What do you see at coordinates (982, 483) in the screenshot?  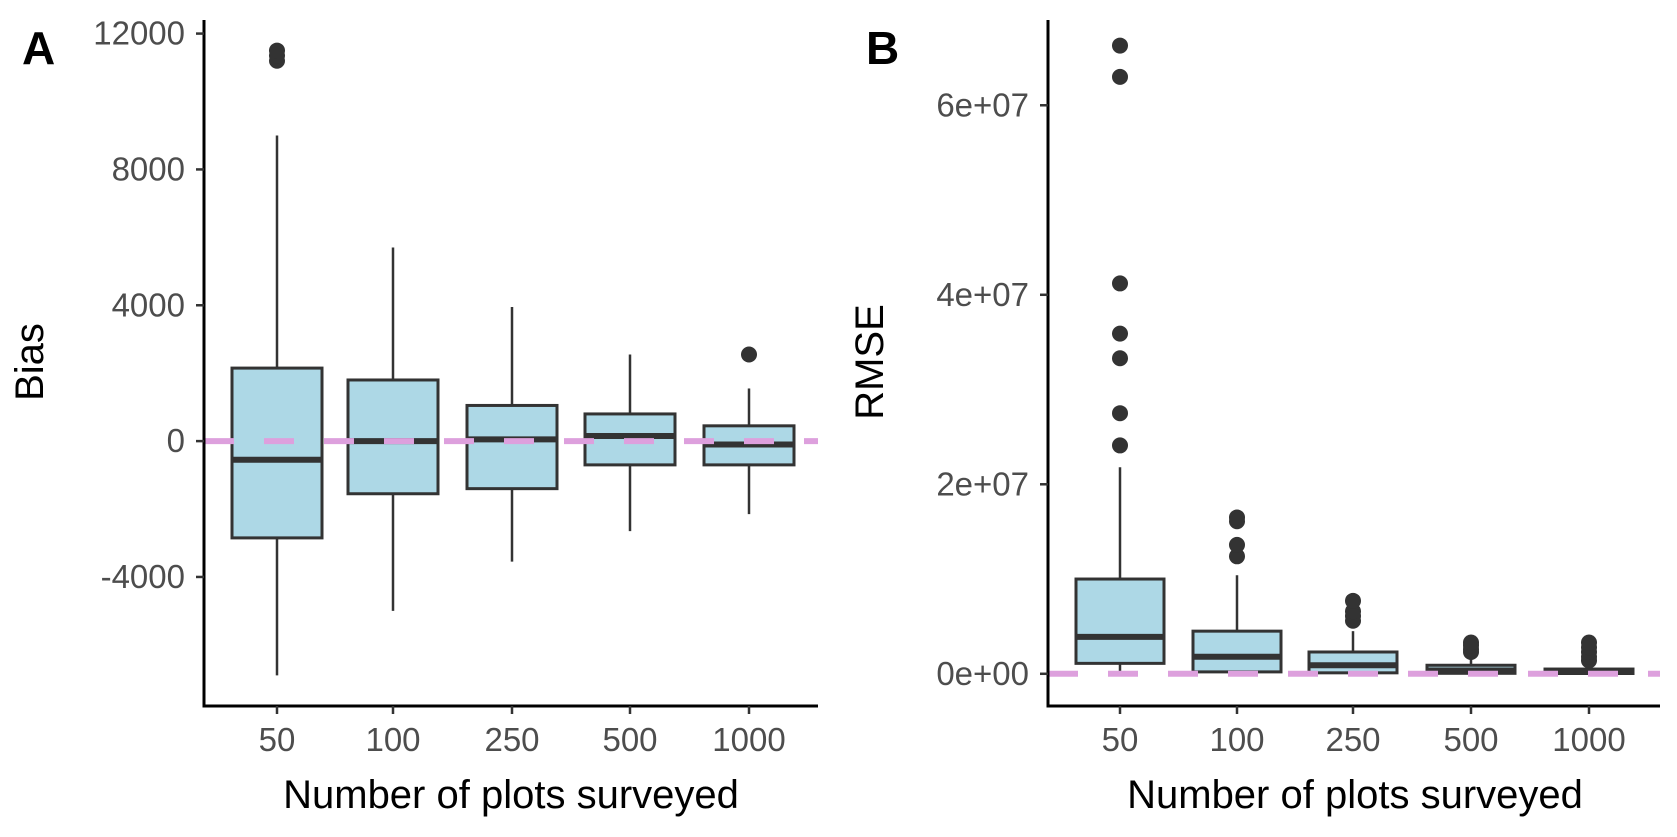 I see `y-tick-label-1: 2e+07` at bounding box center [982, 483].